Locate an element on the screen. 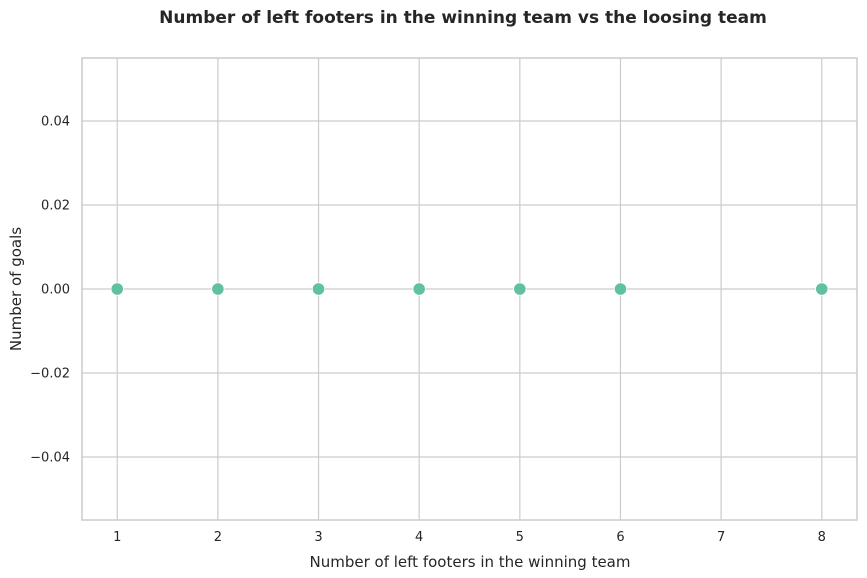  data-points is located at coordinates (469, 289).